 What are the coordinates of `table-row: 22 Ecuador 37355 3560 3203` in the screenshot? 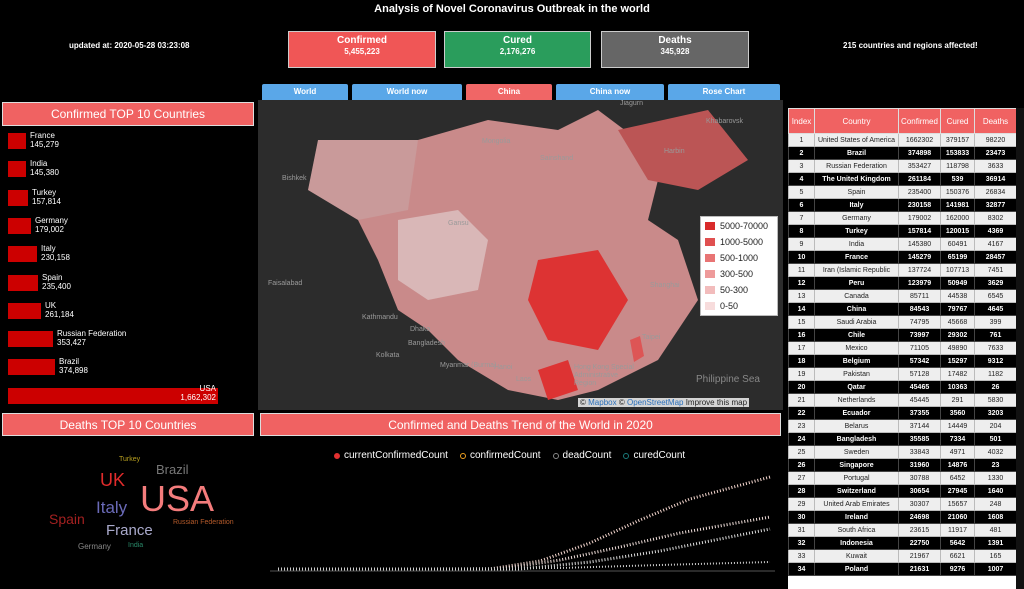 It's located at (902, 413).